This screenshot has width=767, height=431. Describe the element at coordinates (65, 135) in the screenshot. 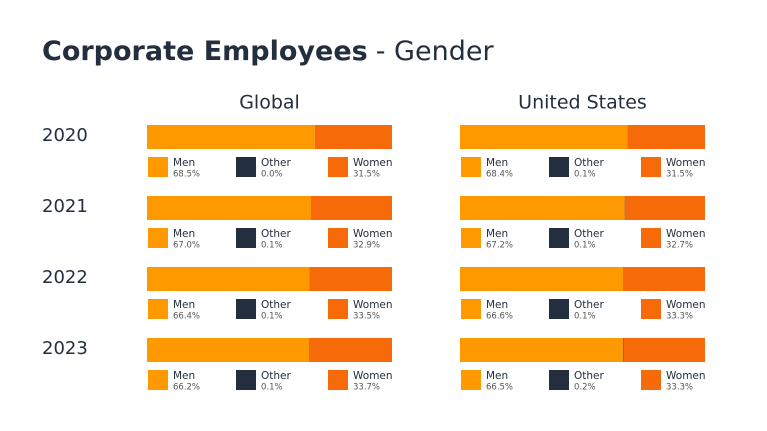

I see `year-label: 2020` at that location.